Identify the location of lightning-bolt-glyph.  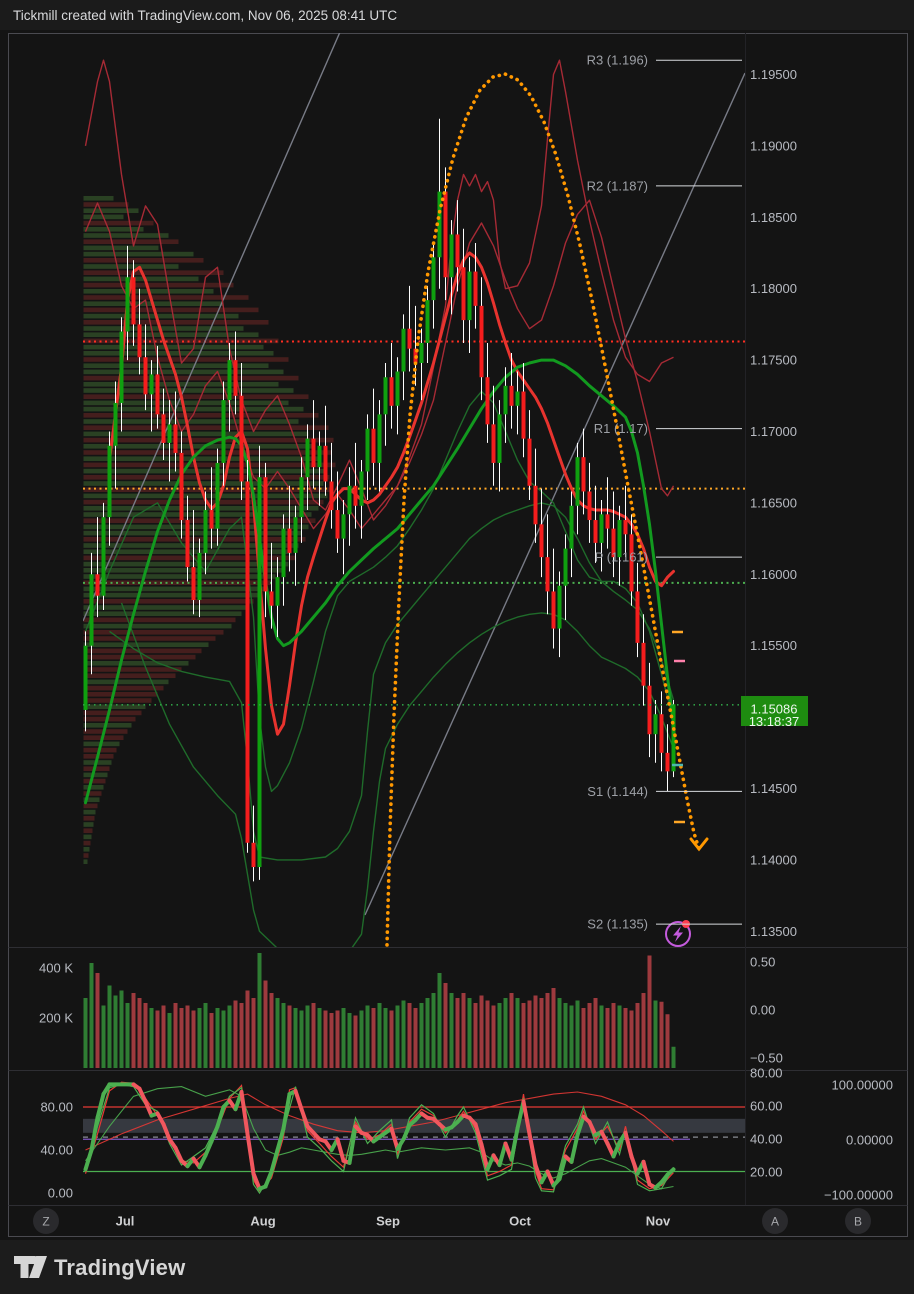
(678, 934).